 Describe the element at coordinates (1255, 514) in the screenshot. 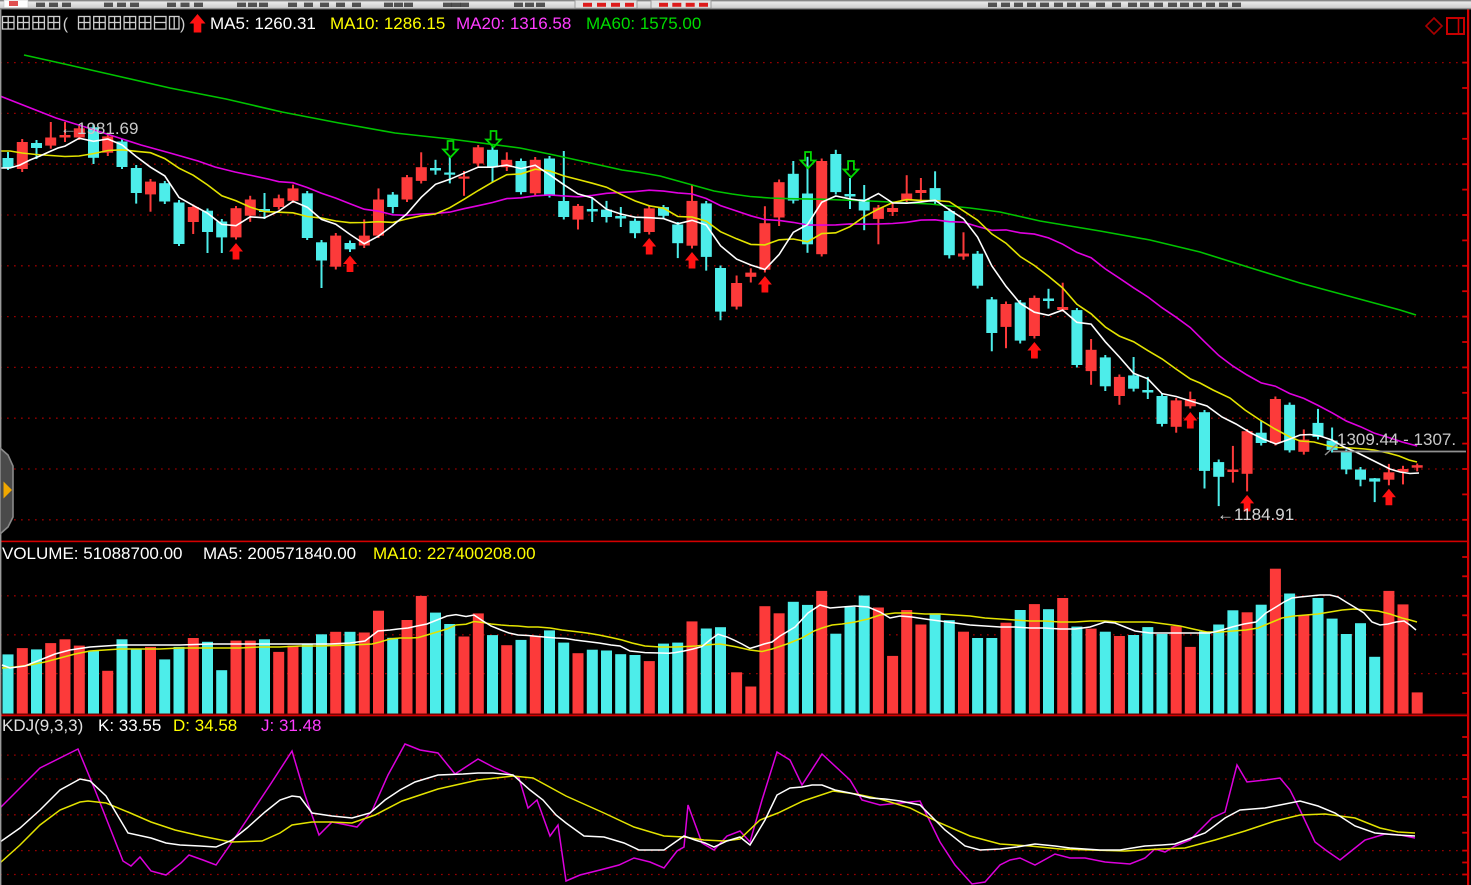

I see `svg-text: ←1184.91` at that location.